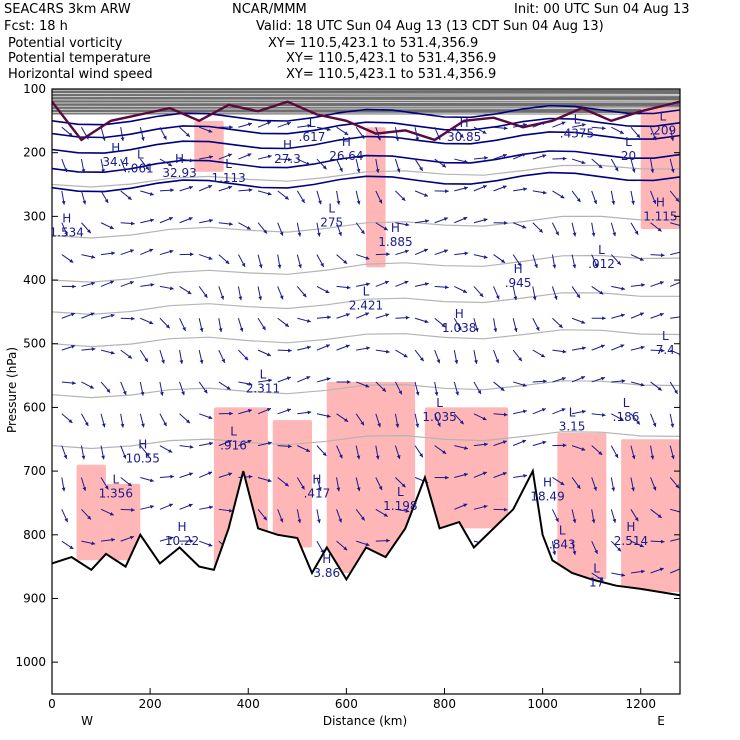 This screenshot has height=740, width=740. What do you see at coordinates (518, 283) in the screenshot?
I see `extremum-value-label: .945` at bounding box center [518, 283].